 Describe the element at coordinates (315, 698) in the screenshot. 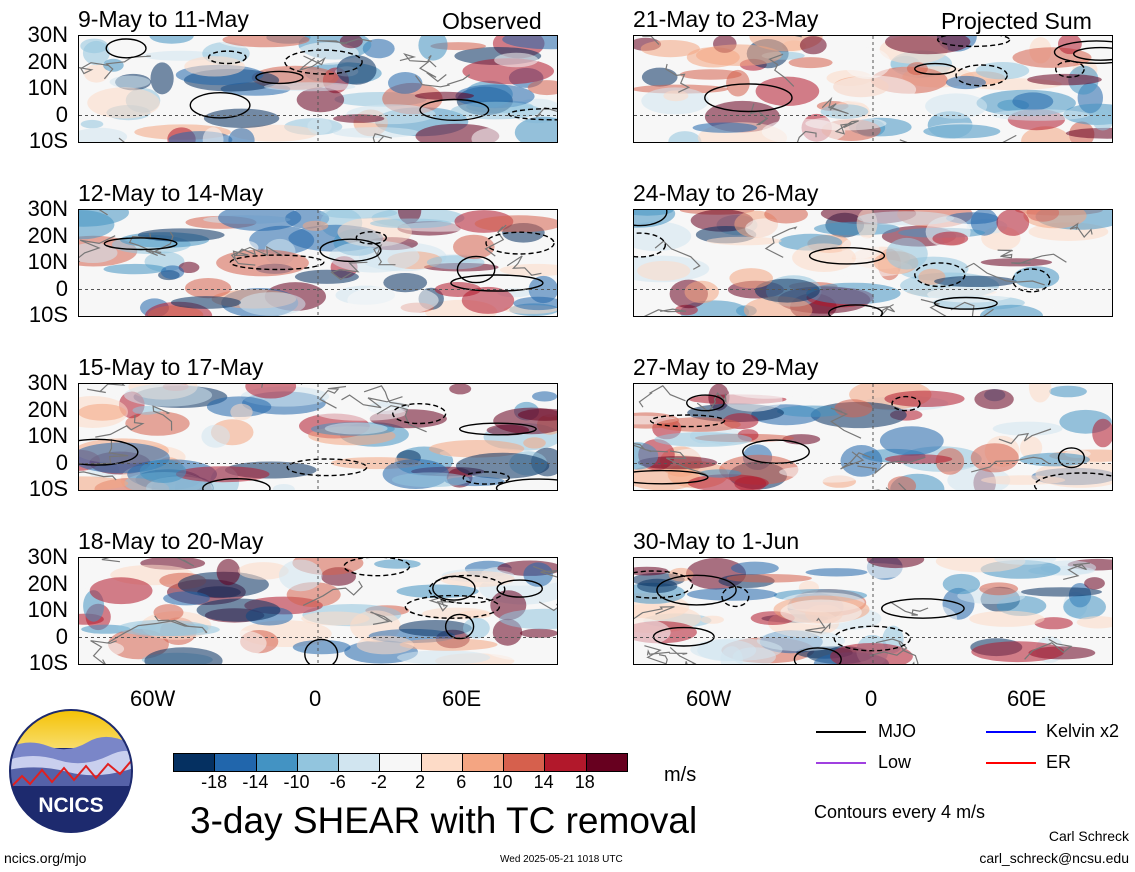

I see `lon-label: 0` at that location.